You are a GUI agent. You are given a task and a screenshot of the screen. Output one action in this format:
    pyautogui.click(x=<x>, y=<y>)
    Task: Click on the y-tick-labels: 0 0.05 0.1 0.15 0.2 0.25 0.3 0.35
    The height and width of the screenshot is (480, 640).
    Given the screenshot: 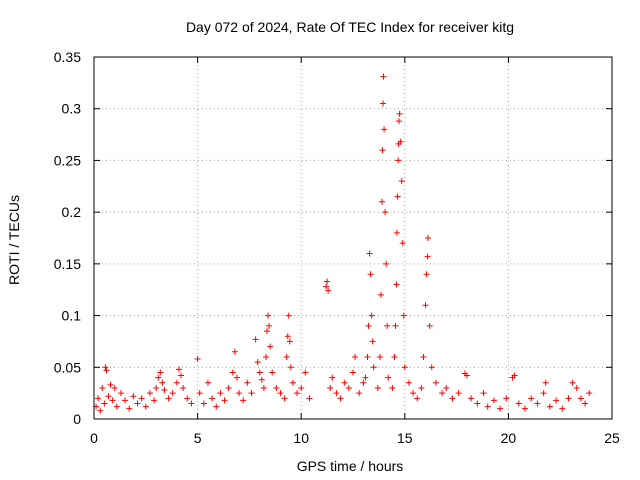 What is the action you would take?
    pyautogui.click(x=67, y=238)
    